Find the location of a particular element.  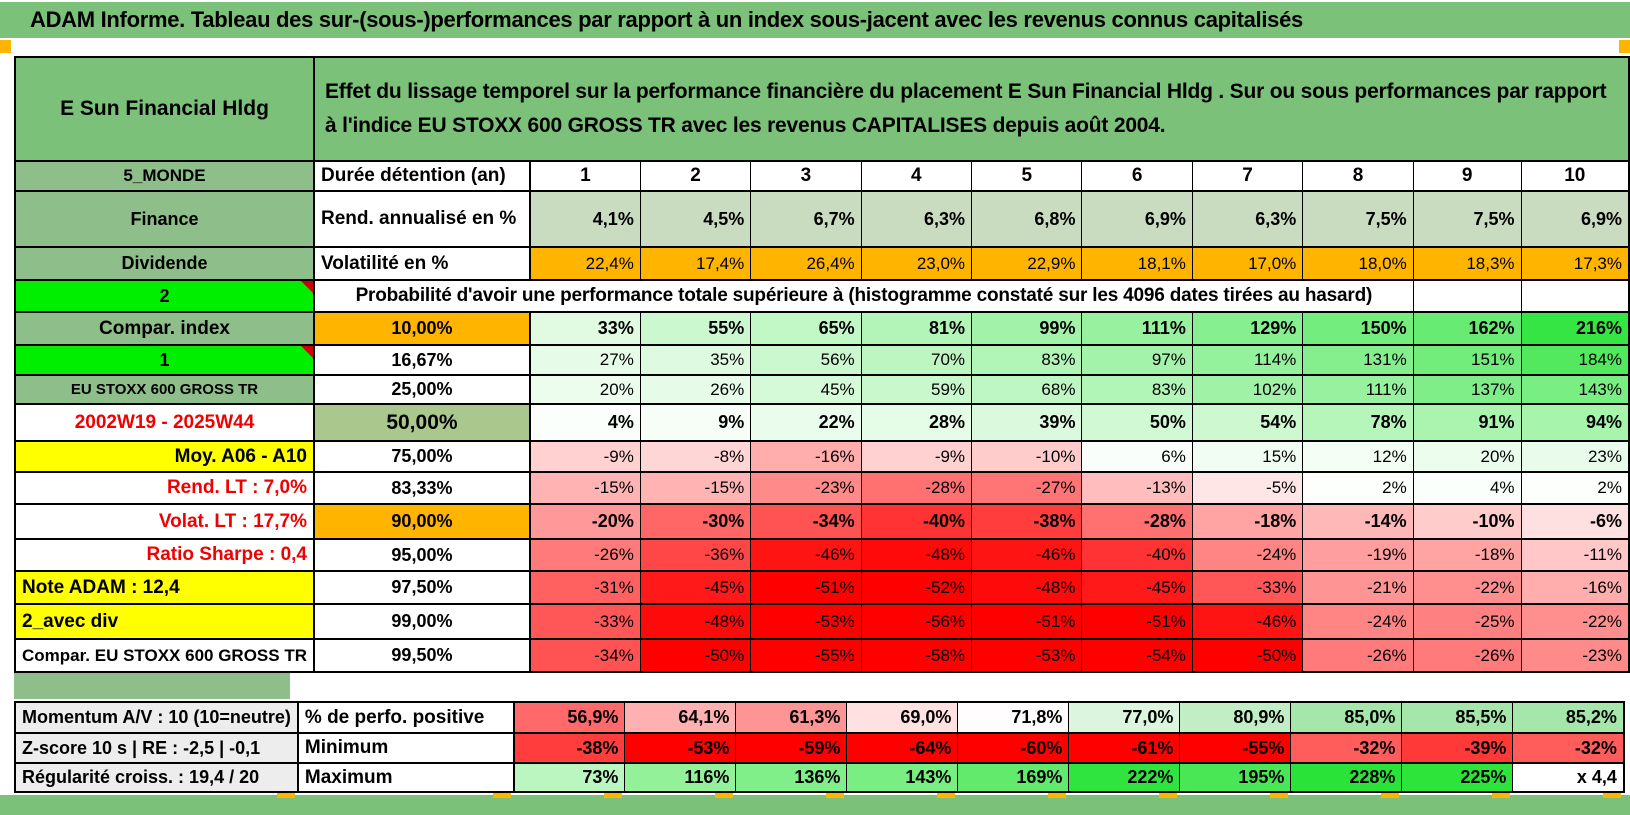

data-cell: 225% is located at coordinates (1457, 777).